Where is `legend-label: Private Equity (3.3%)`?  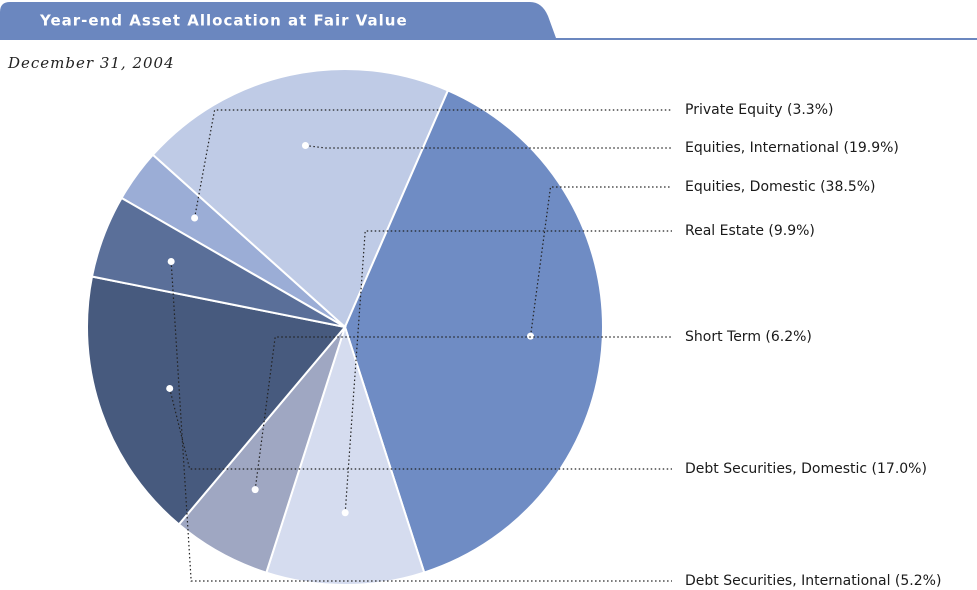
legend-label: Private Equity (3.3%) is located at coordinates (759, 110).